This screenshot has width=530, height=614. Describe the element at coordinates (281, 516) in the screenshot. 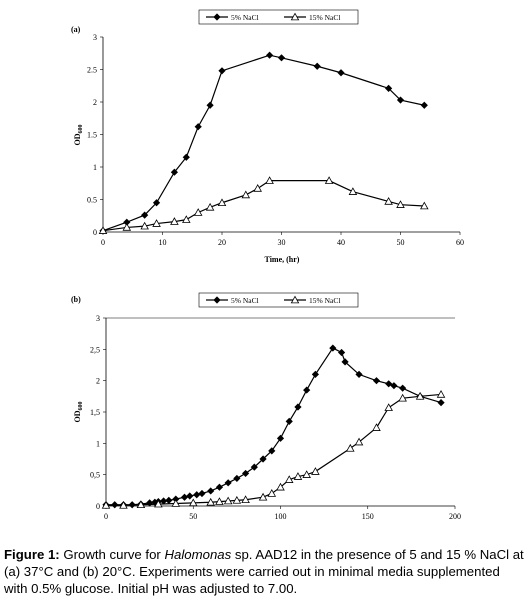

I see `x-tick-label-b: 100` at that location.